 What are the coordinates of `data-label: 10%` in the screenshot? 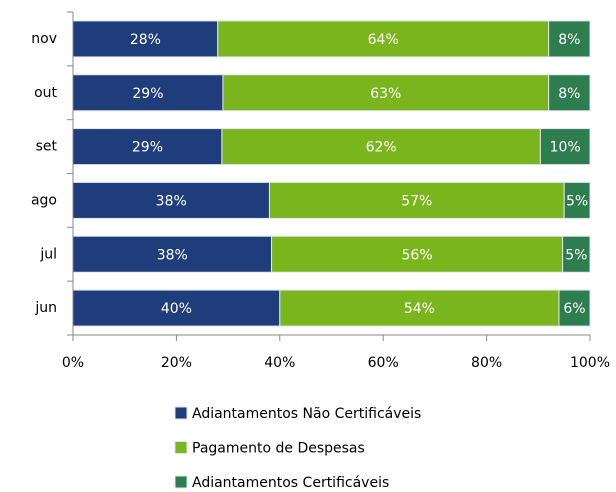 It's located at (565, 148).